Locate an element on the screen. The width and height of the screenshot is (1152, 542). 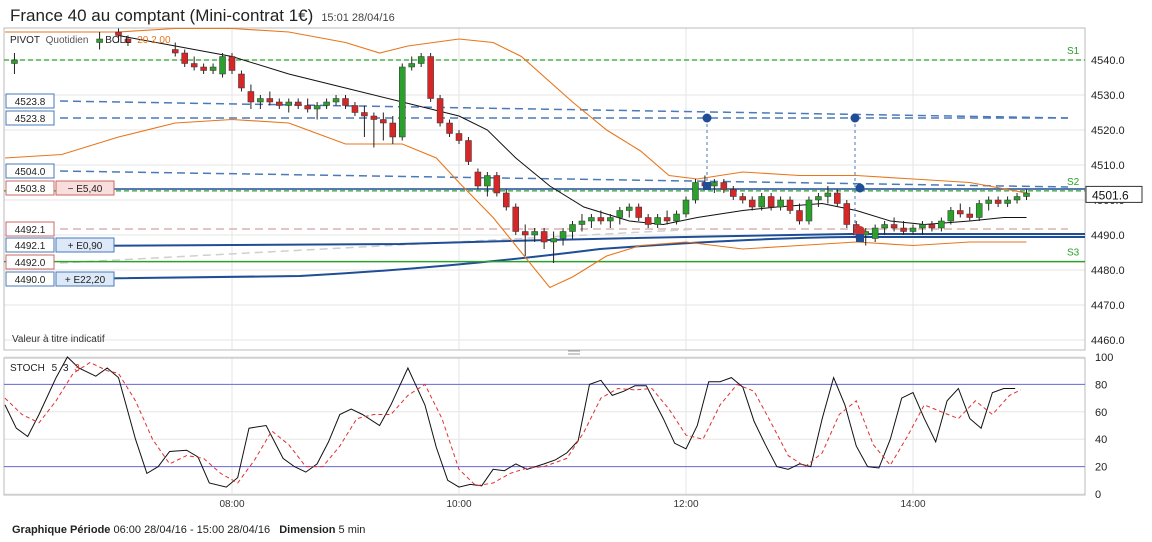
stoch-tick-label: 100 is located at coordinates (1104, 358).